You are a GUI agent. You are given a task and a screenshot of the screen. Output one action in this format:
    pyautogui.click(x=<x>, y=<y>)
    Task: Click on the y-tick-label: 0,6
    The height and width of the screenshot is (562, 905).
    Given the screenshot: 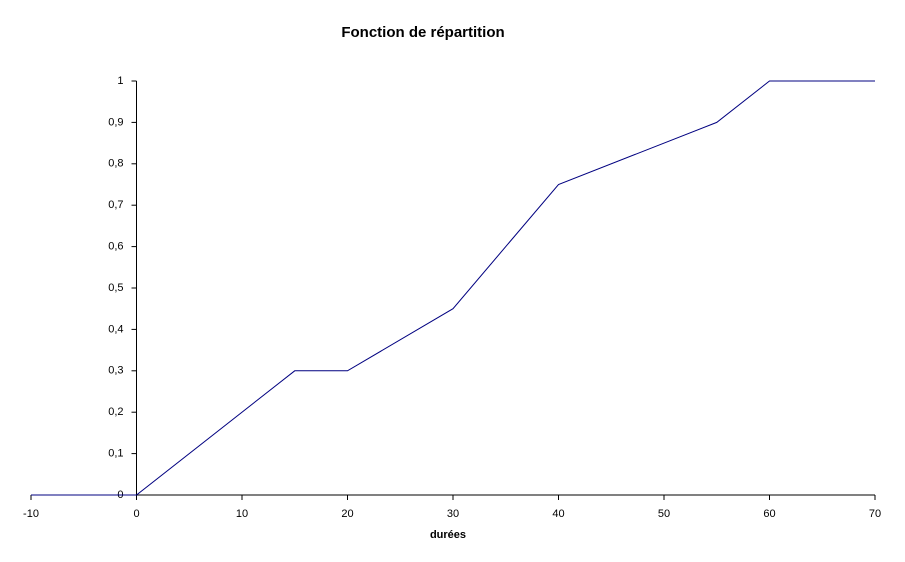 What is the action you would take?
    pyautogui.click(x=115, y=247)
    